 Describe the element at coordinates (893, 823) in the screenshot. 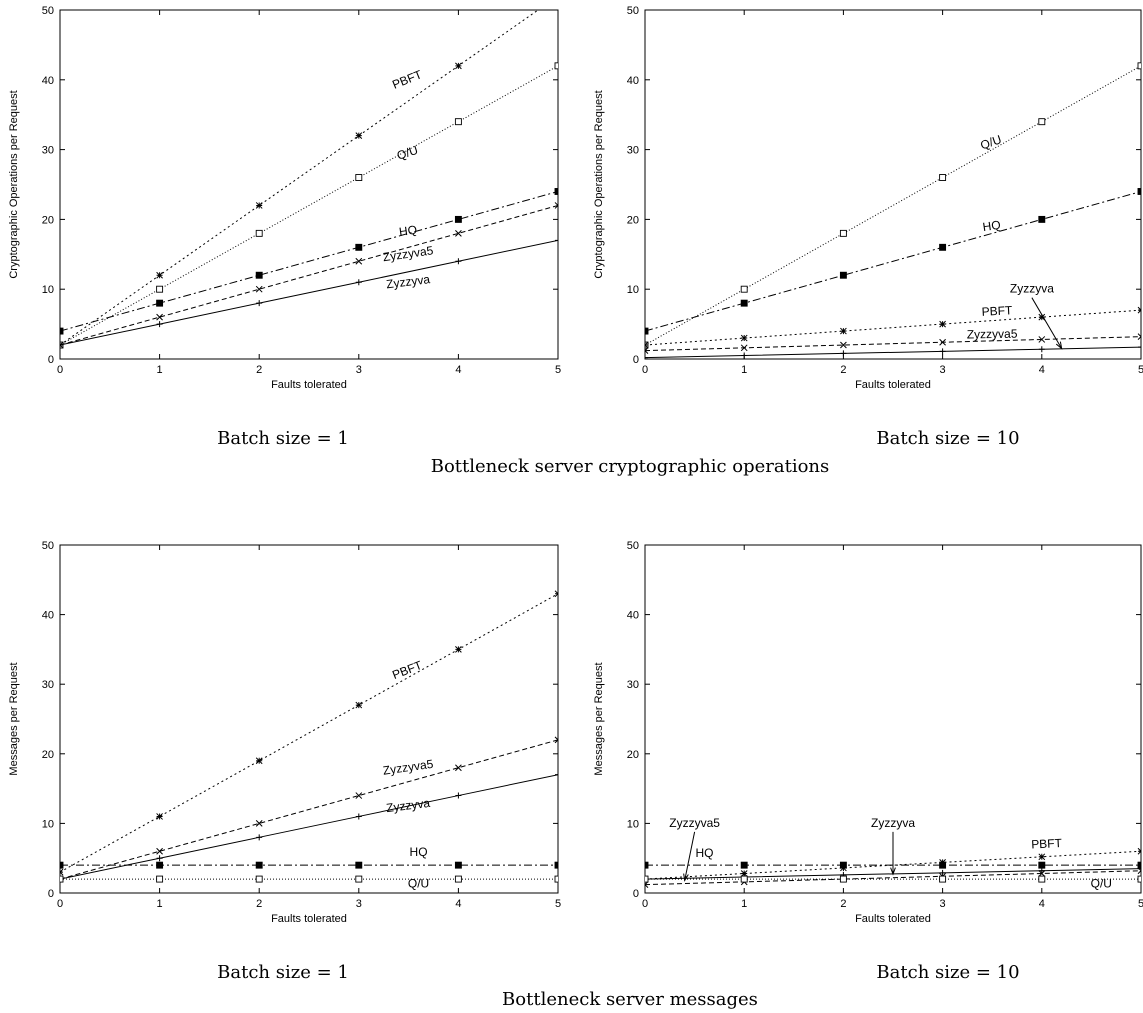

I see `series-label-zyzzyva: Zyzzyva` at that location.